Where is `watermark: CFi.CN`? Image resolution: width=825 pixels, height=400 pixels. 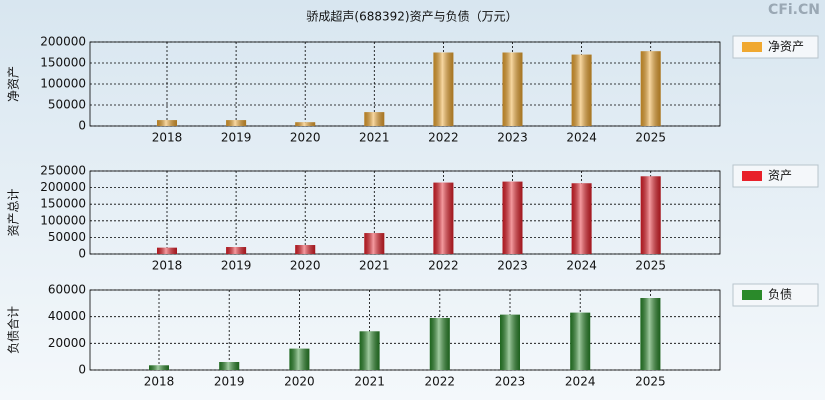 watermark: CFi.CN is located at coordinates (794, 10).